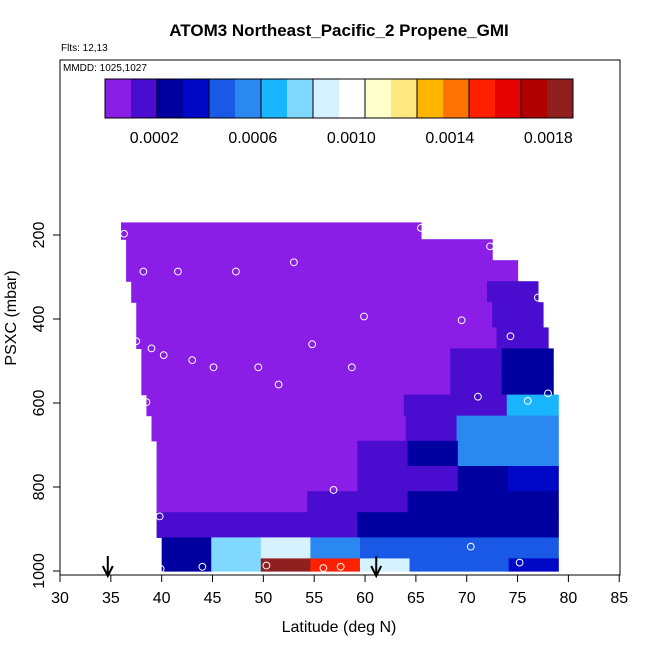 The image size is (650, 650). Describe the element at coordinates (467, 598) in the screenshot. I see `x-tick-label: 70` at that location.